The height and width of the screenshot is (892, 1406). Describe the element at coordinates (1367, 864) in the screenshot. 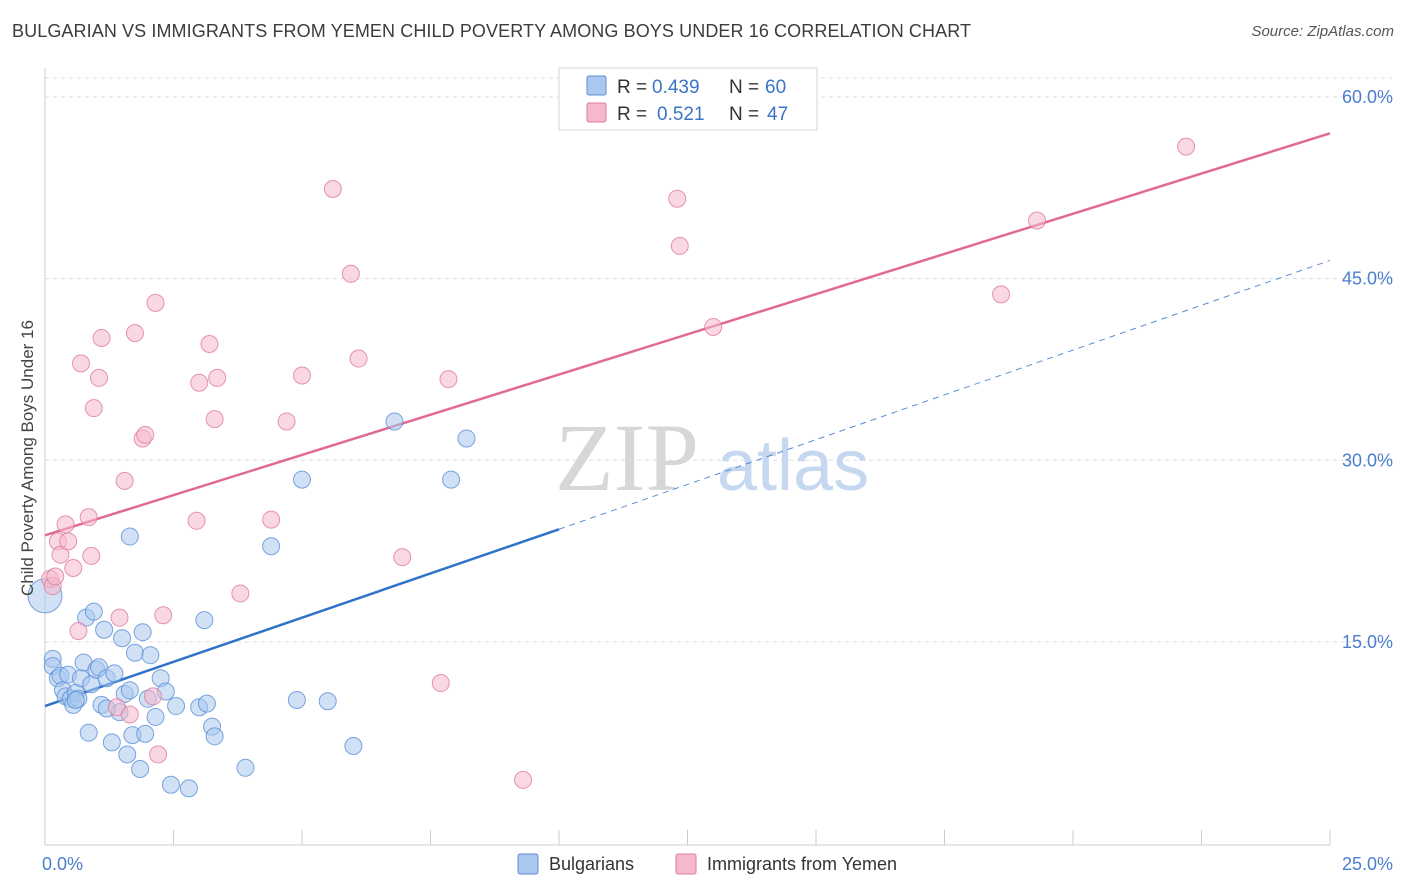

I see `x-tick-label-end: 25.0%` at that location.